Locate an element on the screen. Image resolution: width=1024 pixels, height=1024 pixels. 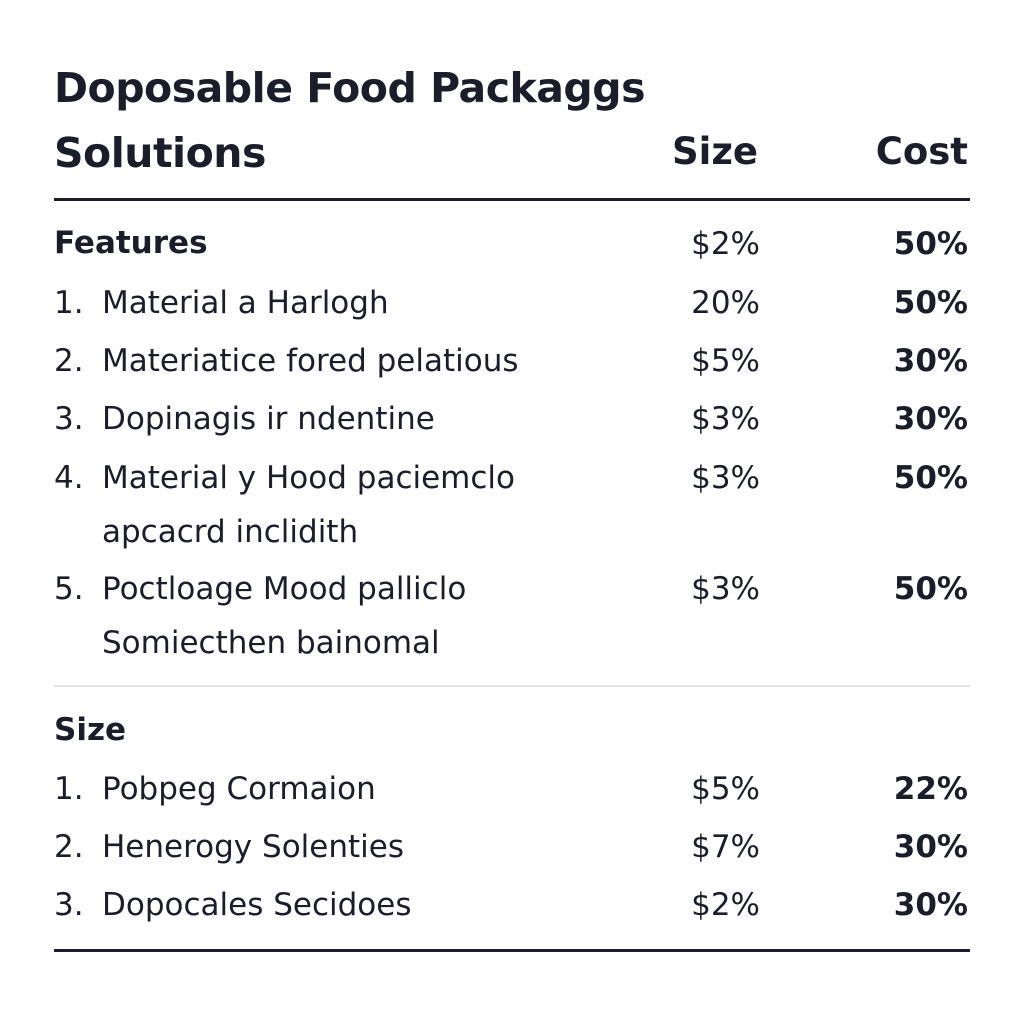
row-label: Pobpeg Cormaion is located at coordinates (239, 789).